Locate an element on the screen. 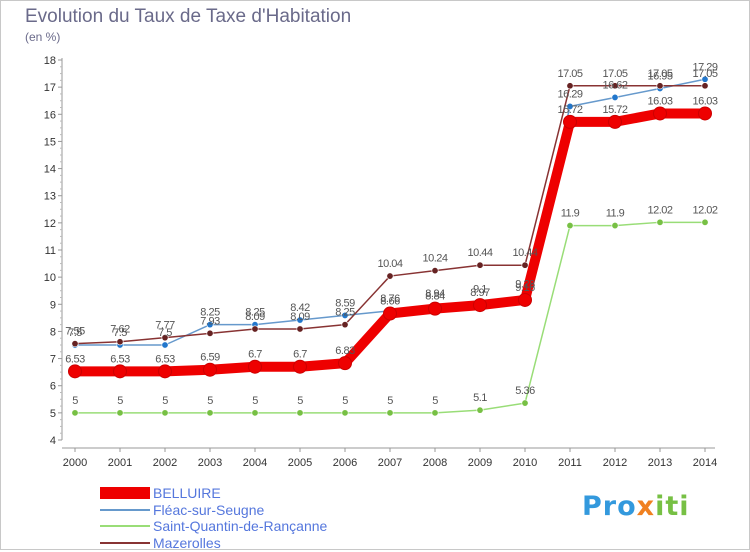 The width and height of the screenshot is (750, 552). x-tick-label: 2013 is located at coordinates (660, 463).